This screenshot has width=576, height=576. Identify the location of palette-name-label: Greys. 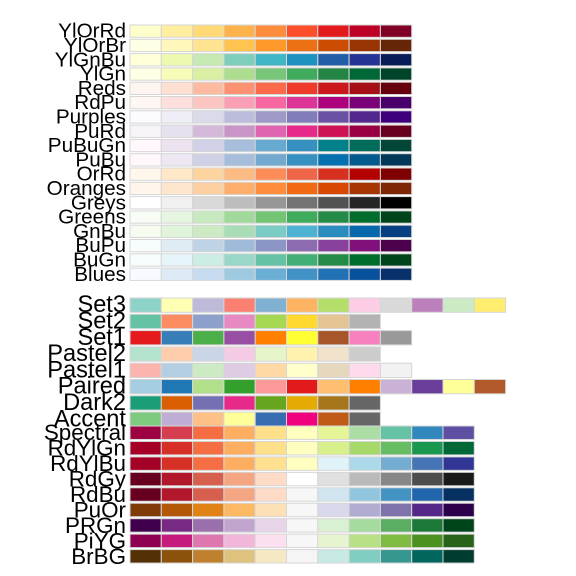
(98, 202).